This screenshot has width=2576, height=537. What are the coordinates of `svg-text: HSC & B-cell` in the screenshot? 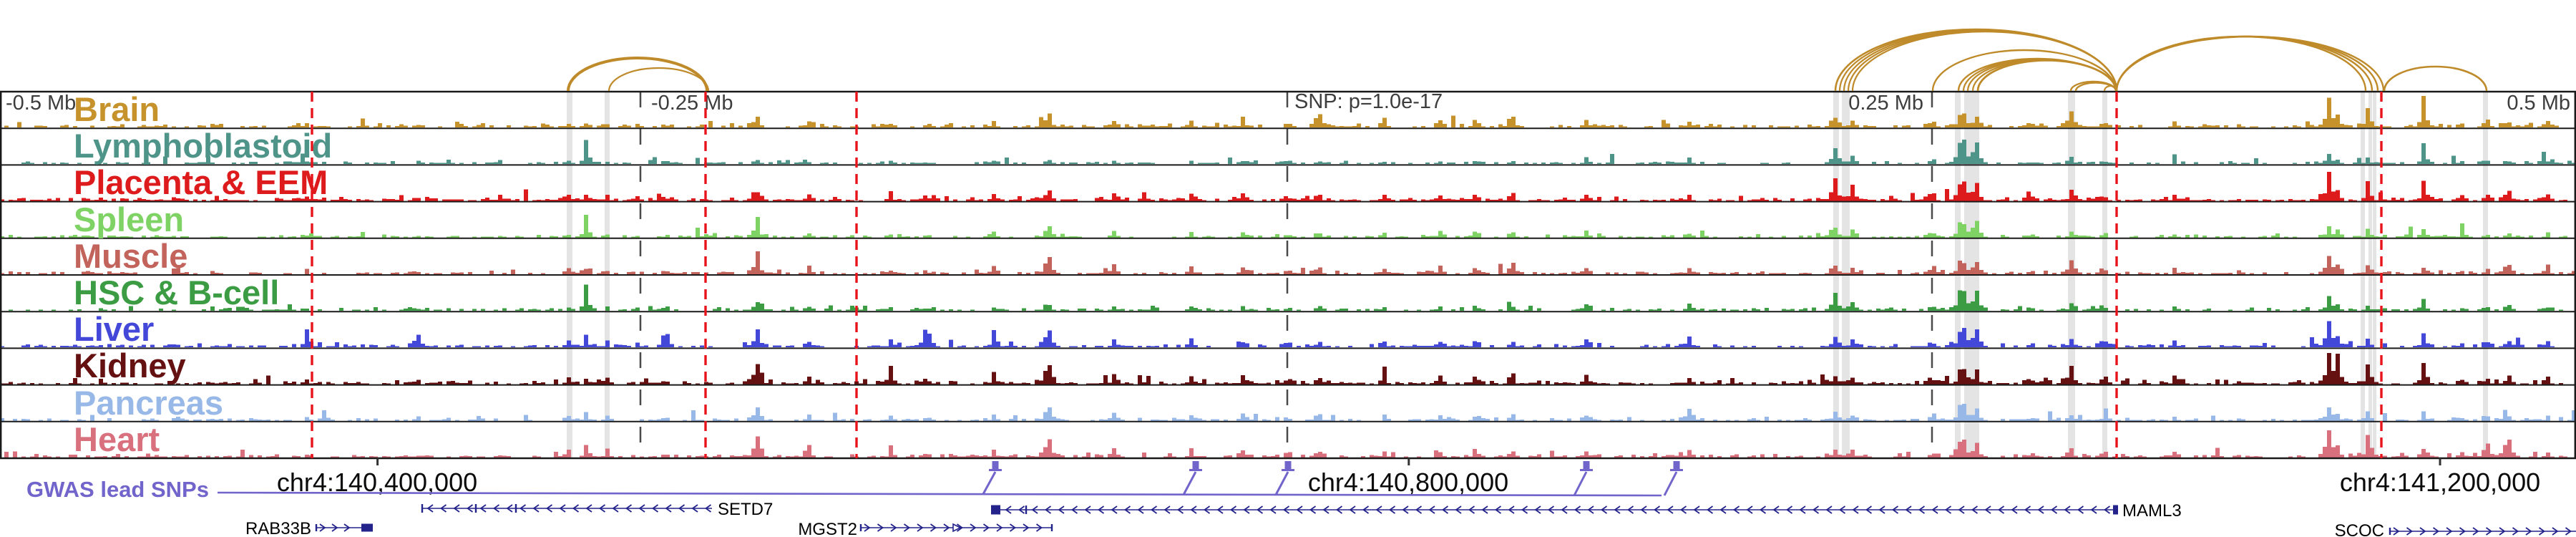 It's located at (176, 292).